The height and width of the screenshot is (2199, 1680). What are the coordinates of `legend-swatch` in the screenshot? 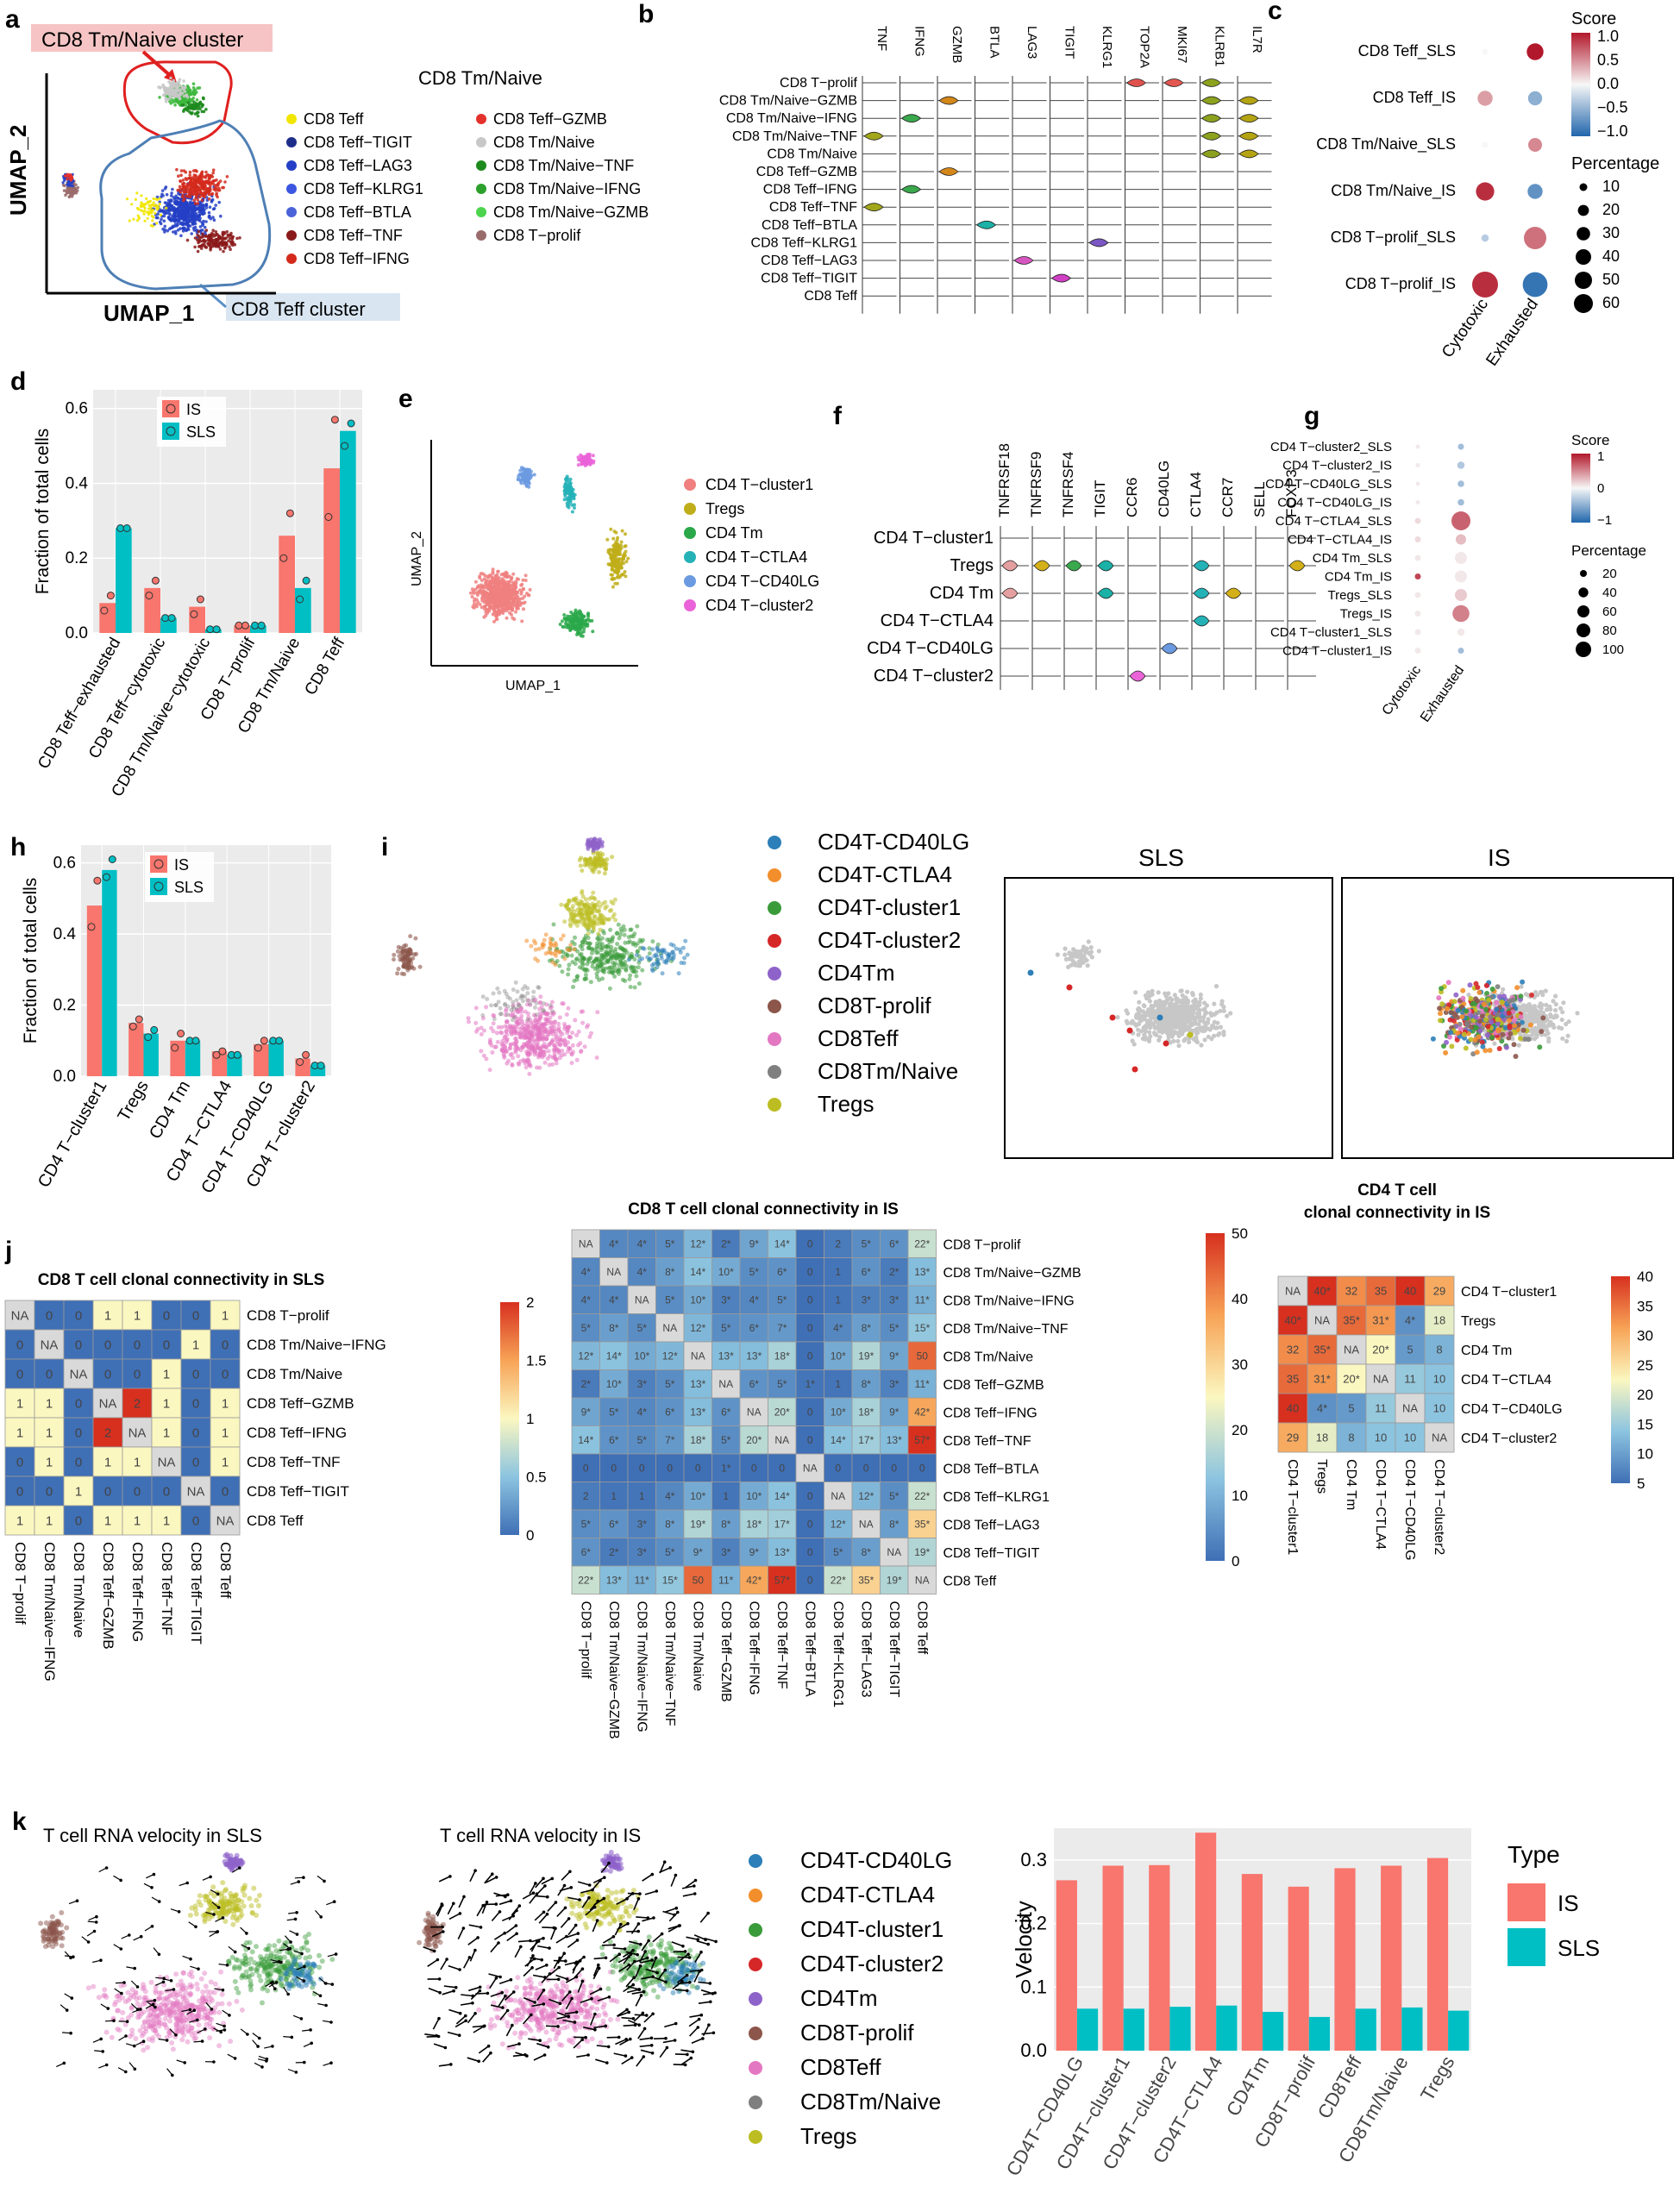 It's located at (292, 259).